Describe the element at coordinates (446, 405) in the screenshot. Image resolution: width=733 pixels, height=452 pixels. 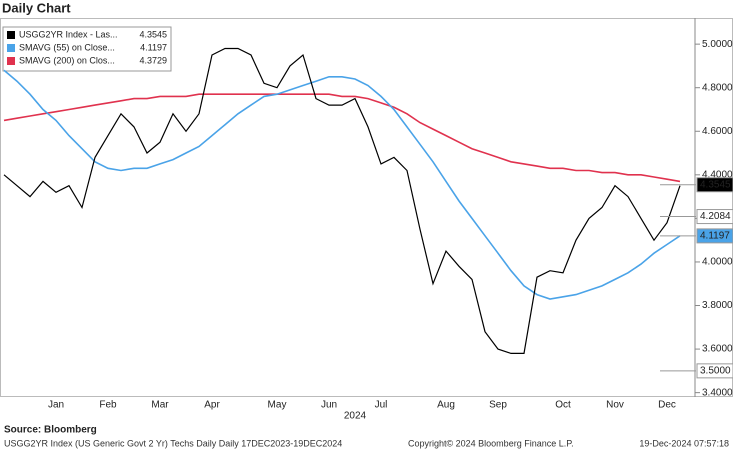
I see `x-tick-label: Aug` at that location.